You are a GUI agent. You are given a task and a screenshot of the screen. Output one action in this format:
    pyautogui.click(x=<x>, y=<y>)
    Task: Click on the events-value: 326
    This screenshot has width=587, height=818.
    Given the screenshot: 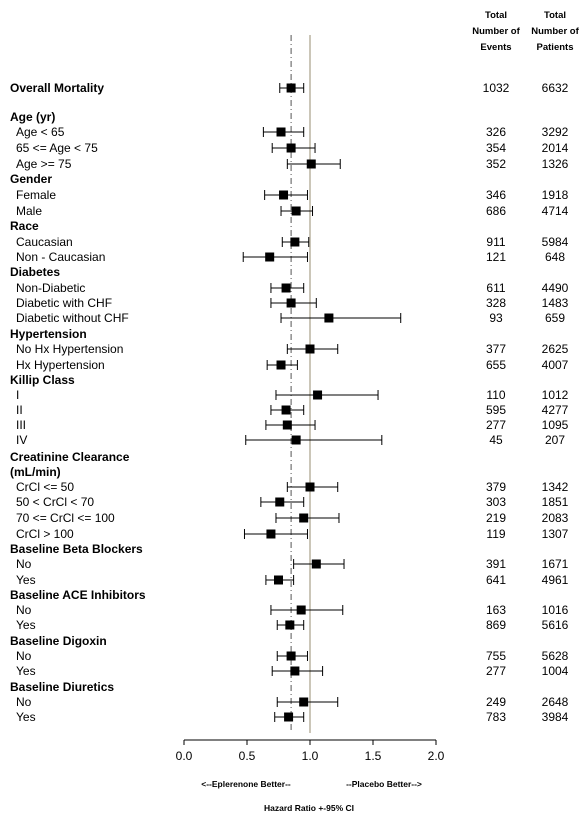 What is the action you would take?
    pyautogui.click(x=496, y=132)
    